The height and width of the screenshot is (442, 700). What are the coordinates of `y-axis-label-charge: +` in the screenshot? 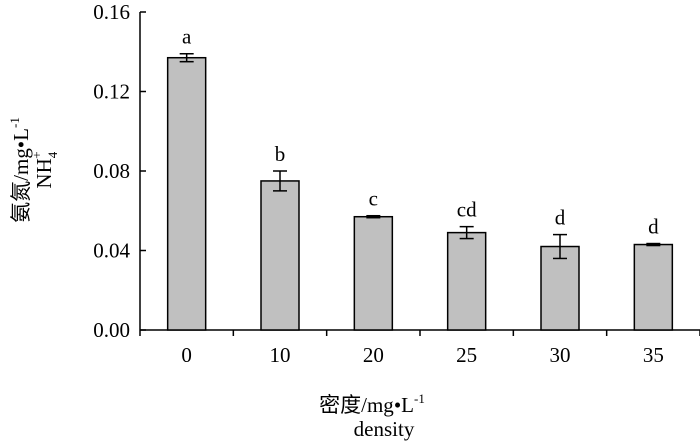 It's located at (36, 154).